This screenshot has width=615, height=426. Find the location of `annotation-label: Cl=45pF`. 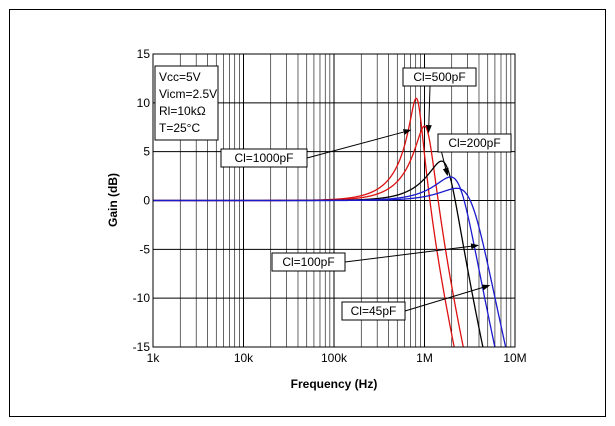

annotation-label: Cl=45pF is located at coordinates (374, 311).